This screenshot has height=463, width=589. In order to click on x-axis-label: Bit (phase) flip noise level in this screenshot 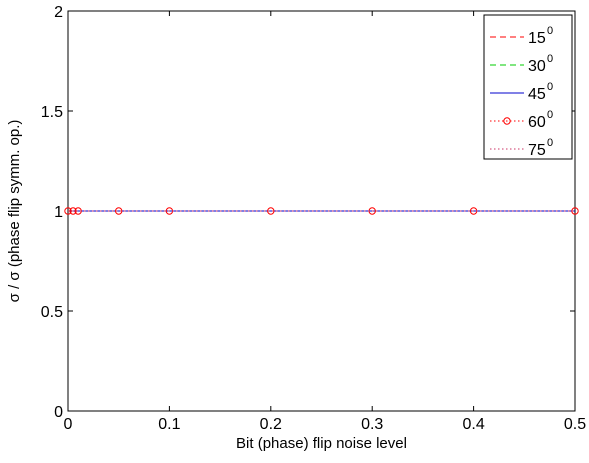, I will do `click(321, 443)`.